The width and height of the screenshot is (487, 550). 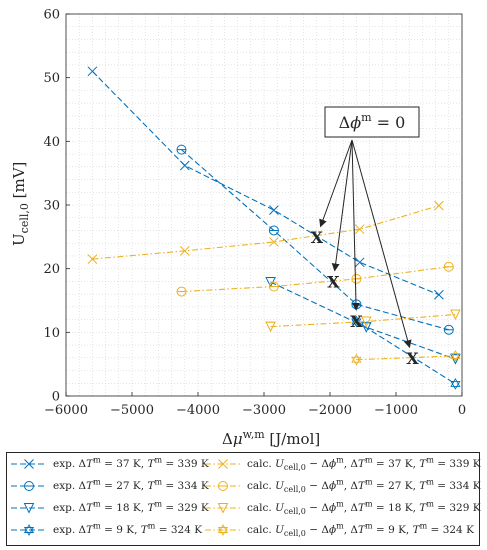 I want to click on y-tick-label: 50, so click(x=51, y=78).